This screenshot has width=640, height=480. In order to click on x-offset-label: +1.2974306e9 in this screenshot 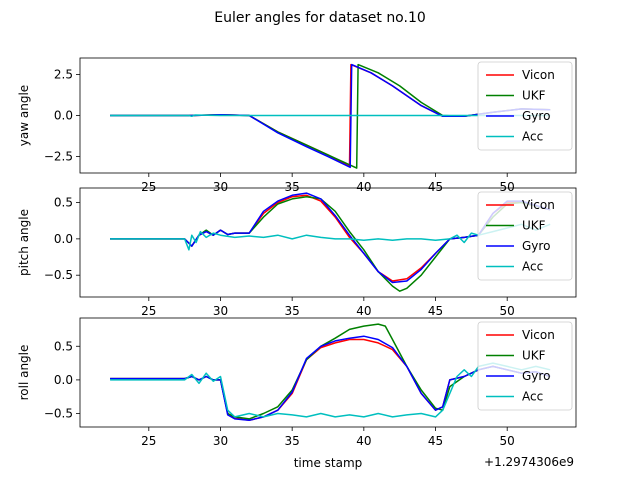, I will do `click(529, 462)`.